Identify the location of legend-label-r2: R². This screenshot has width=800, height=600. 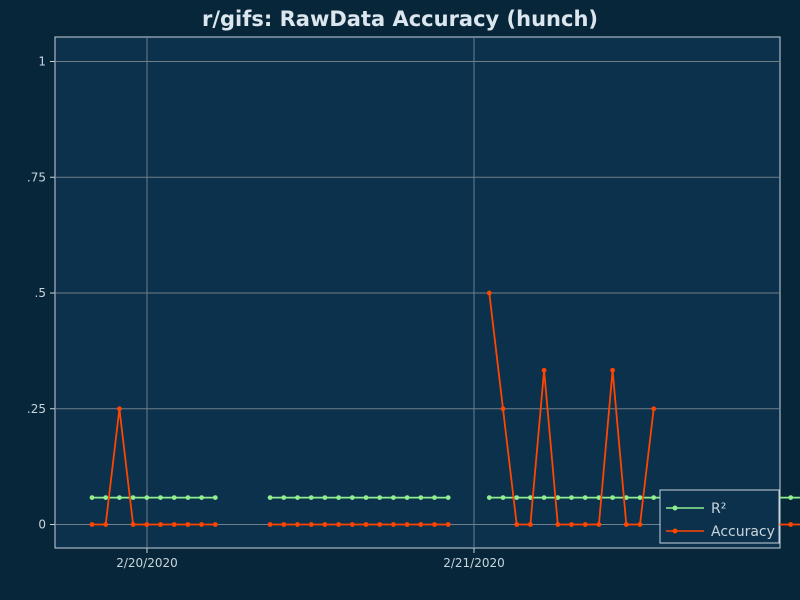
(718, 509).